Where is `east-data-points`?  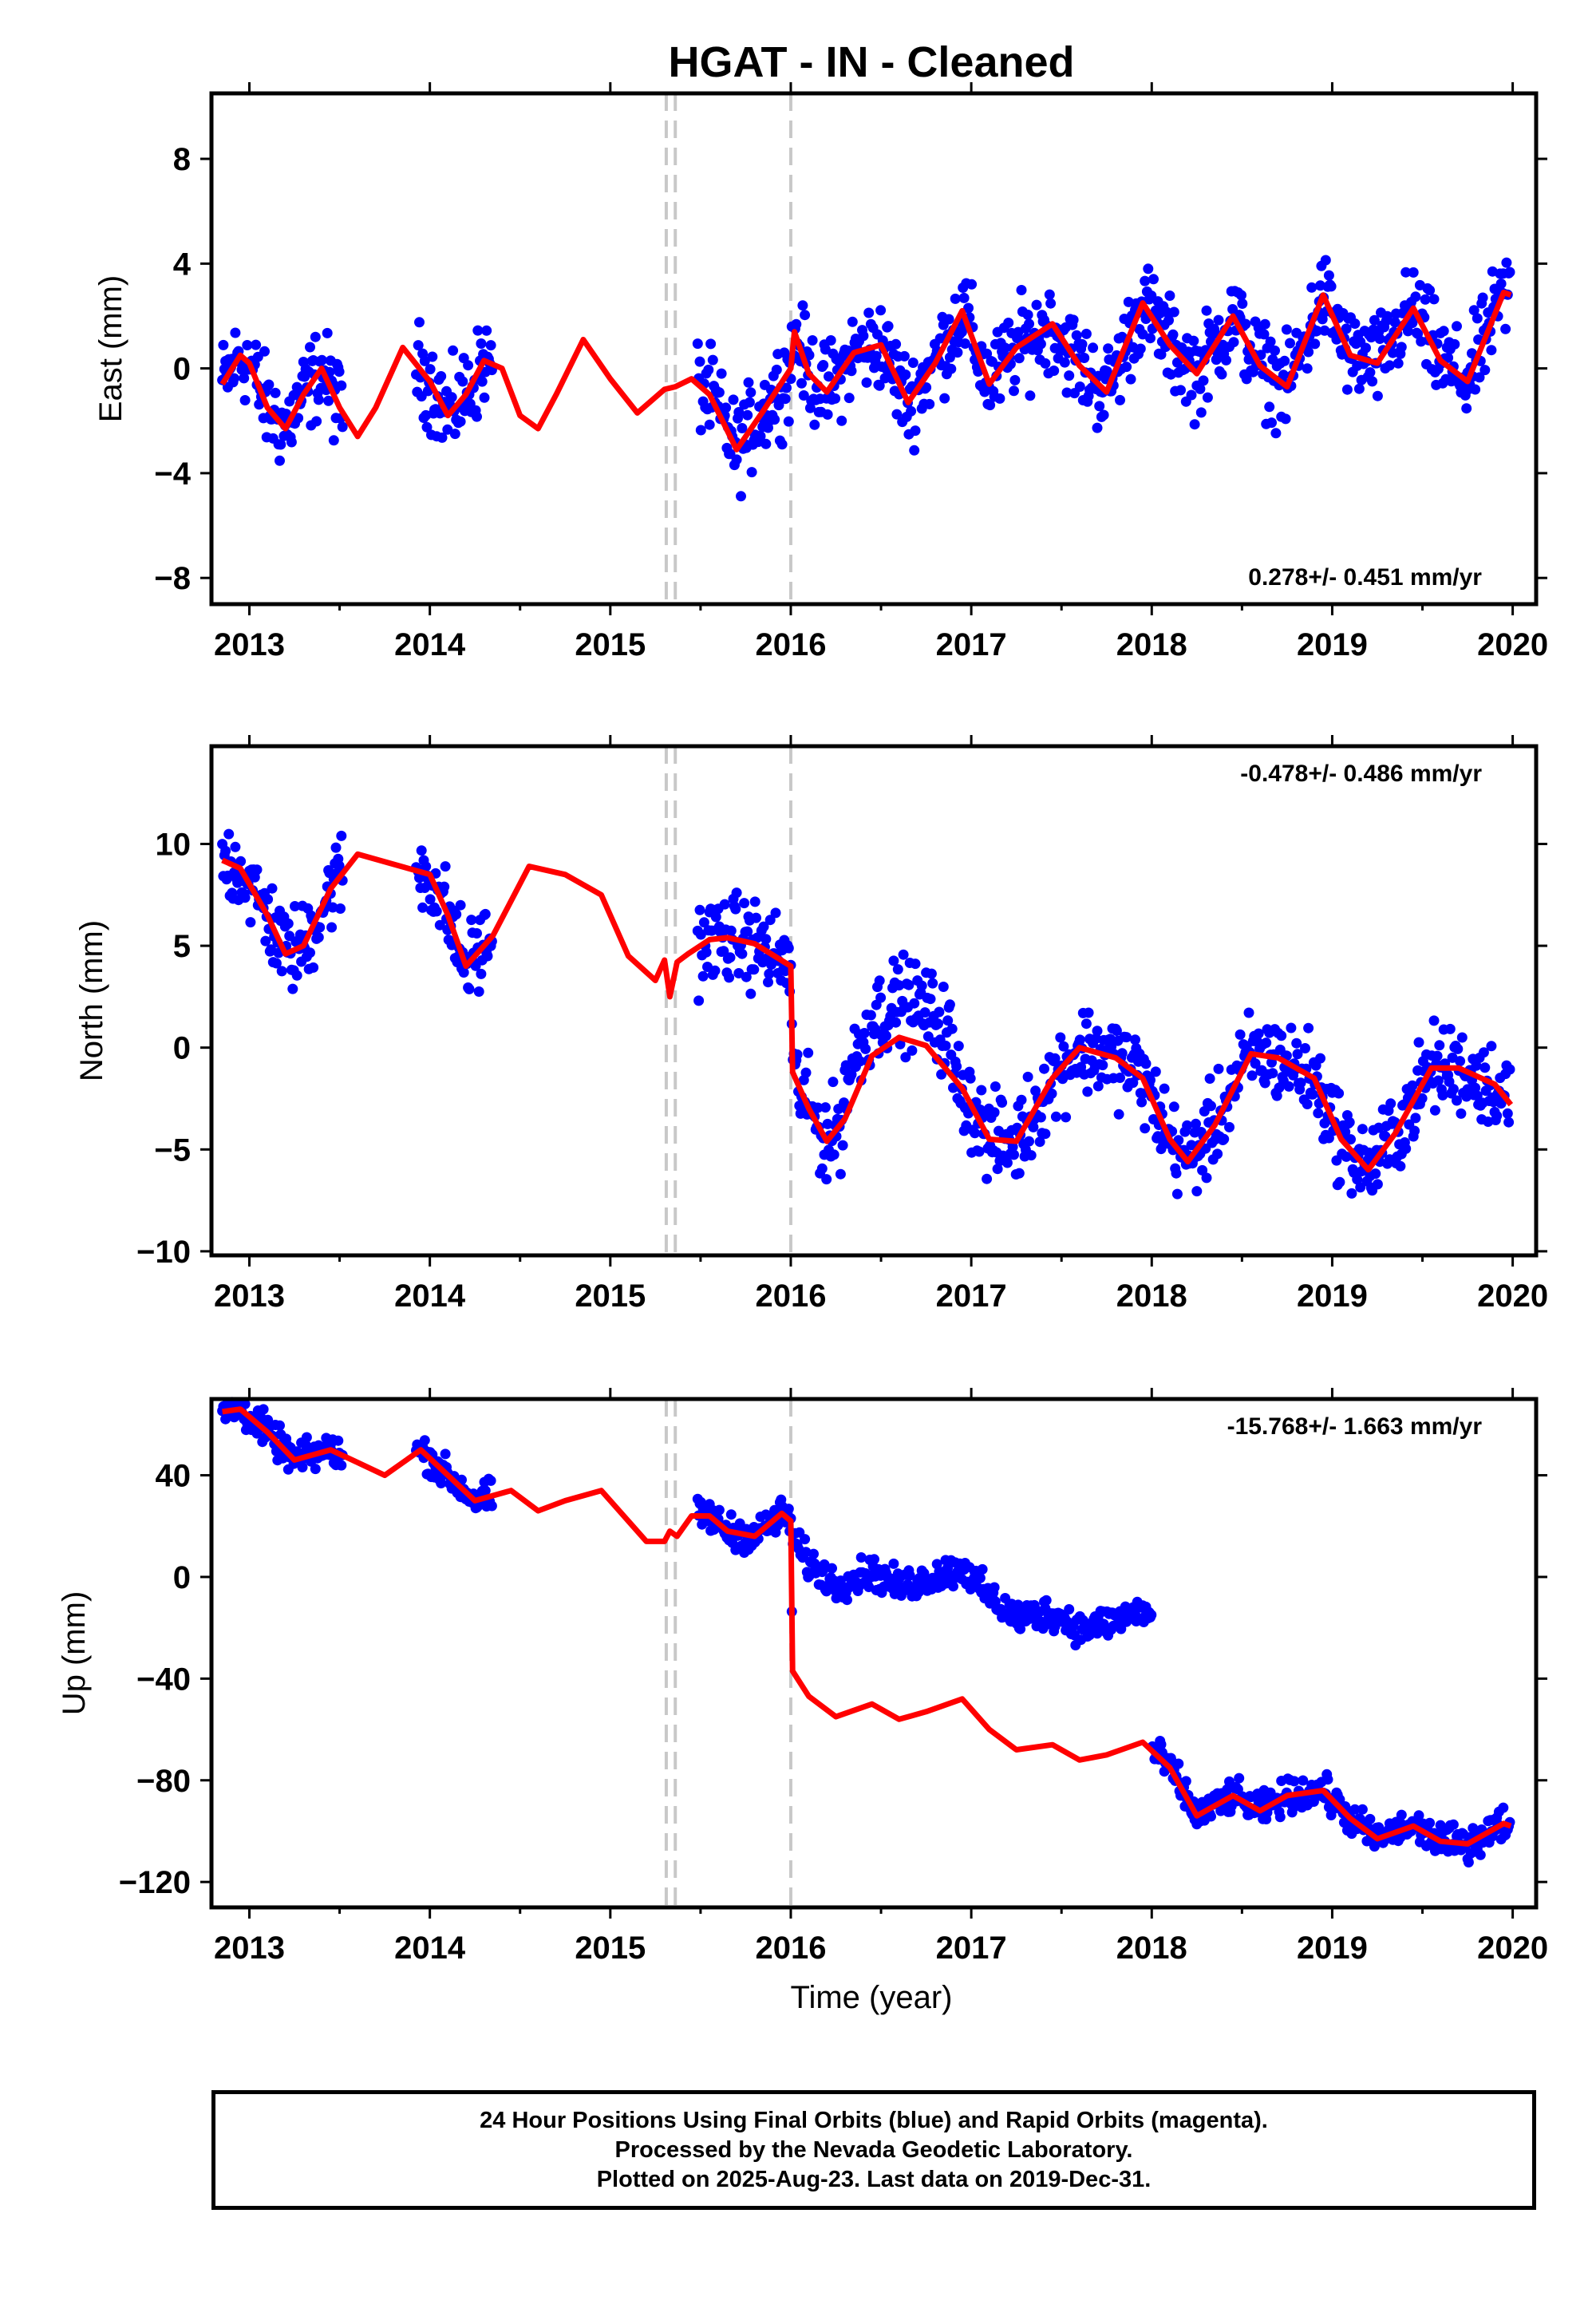
east-data-points is located at coordinates (866, 378).